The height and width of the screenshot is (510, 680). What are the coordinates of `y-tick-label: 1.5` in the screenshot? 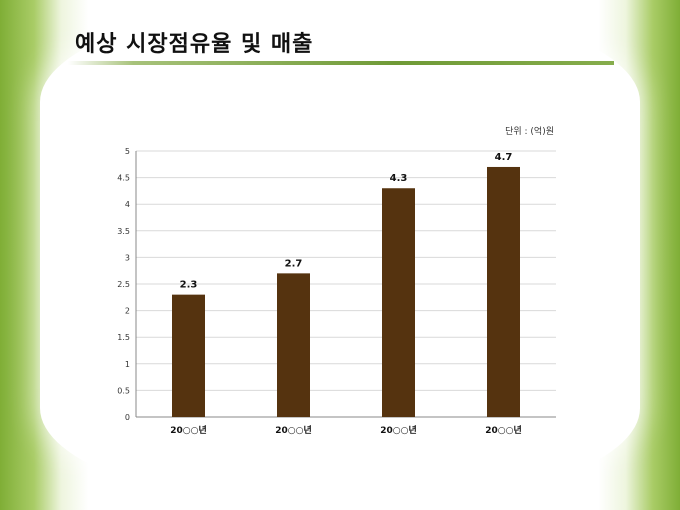 It's located at (123, 337).